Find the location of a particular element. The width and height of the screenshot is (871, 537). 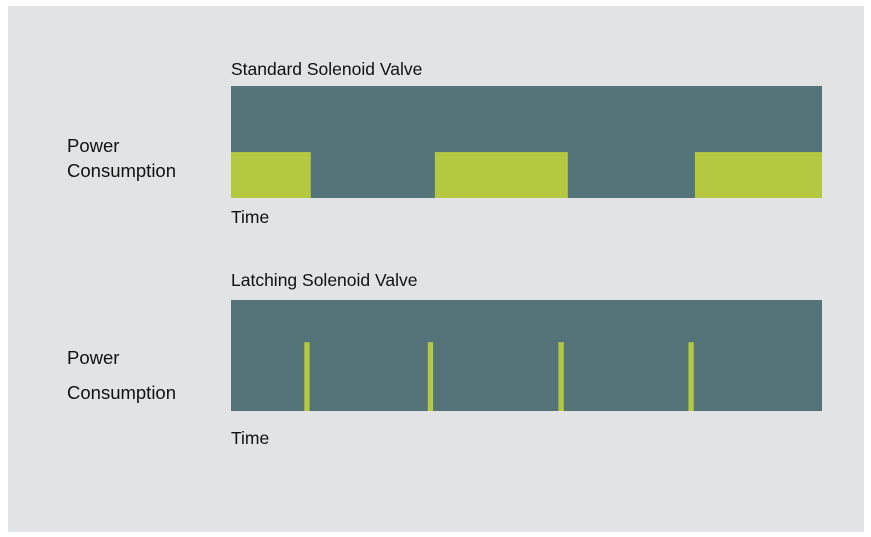

latching-valve-plot is located at coordinates (526, 355).